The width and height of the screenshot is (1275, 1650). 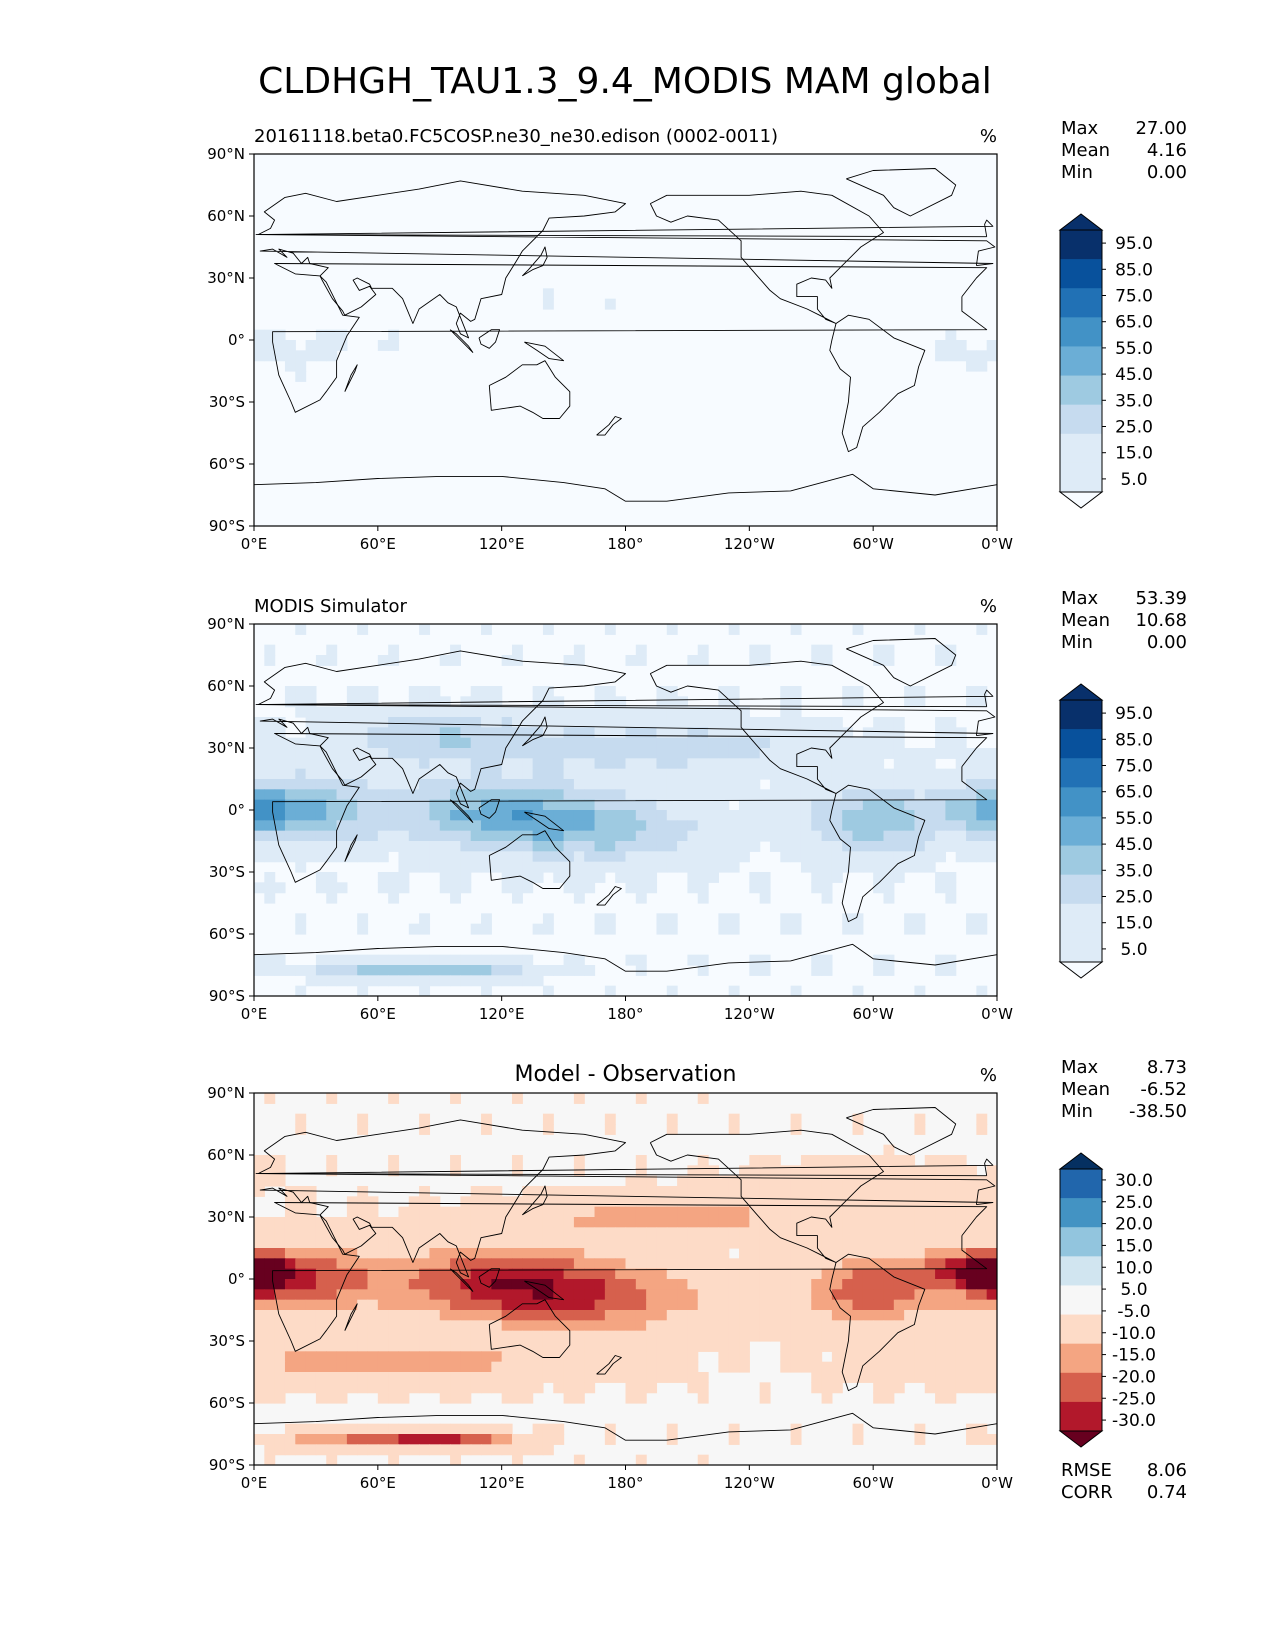 What do you see at coordinates (378, 1014) in the screenshot?
I see `x-tick-label: 60°E` at bounding box center [378, 1014].